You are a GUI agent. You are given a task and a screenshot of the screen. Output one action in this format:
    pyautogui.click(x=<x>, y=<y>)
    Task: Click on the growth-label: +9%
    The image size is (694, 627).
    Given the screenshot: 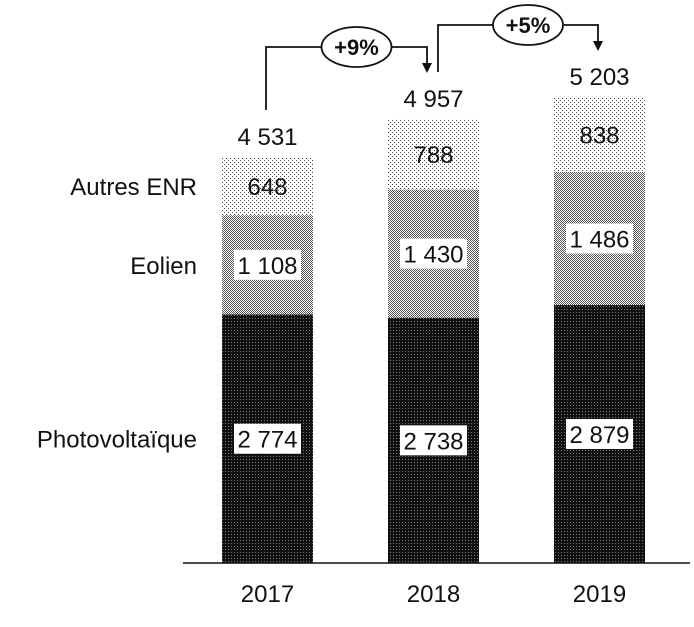 What is the action you would take?
    pyautogui.click(x=356, y=47)
    